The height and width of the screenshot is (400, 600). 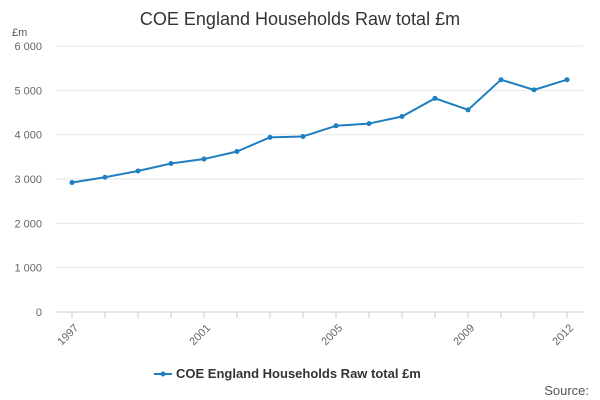 I want to click on legend: COE England Households Raw total £m, so click(x=287, y=373).